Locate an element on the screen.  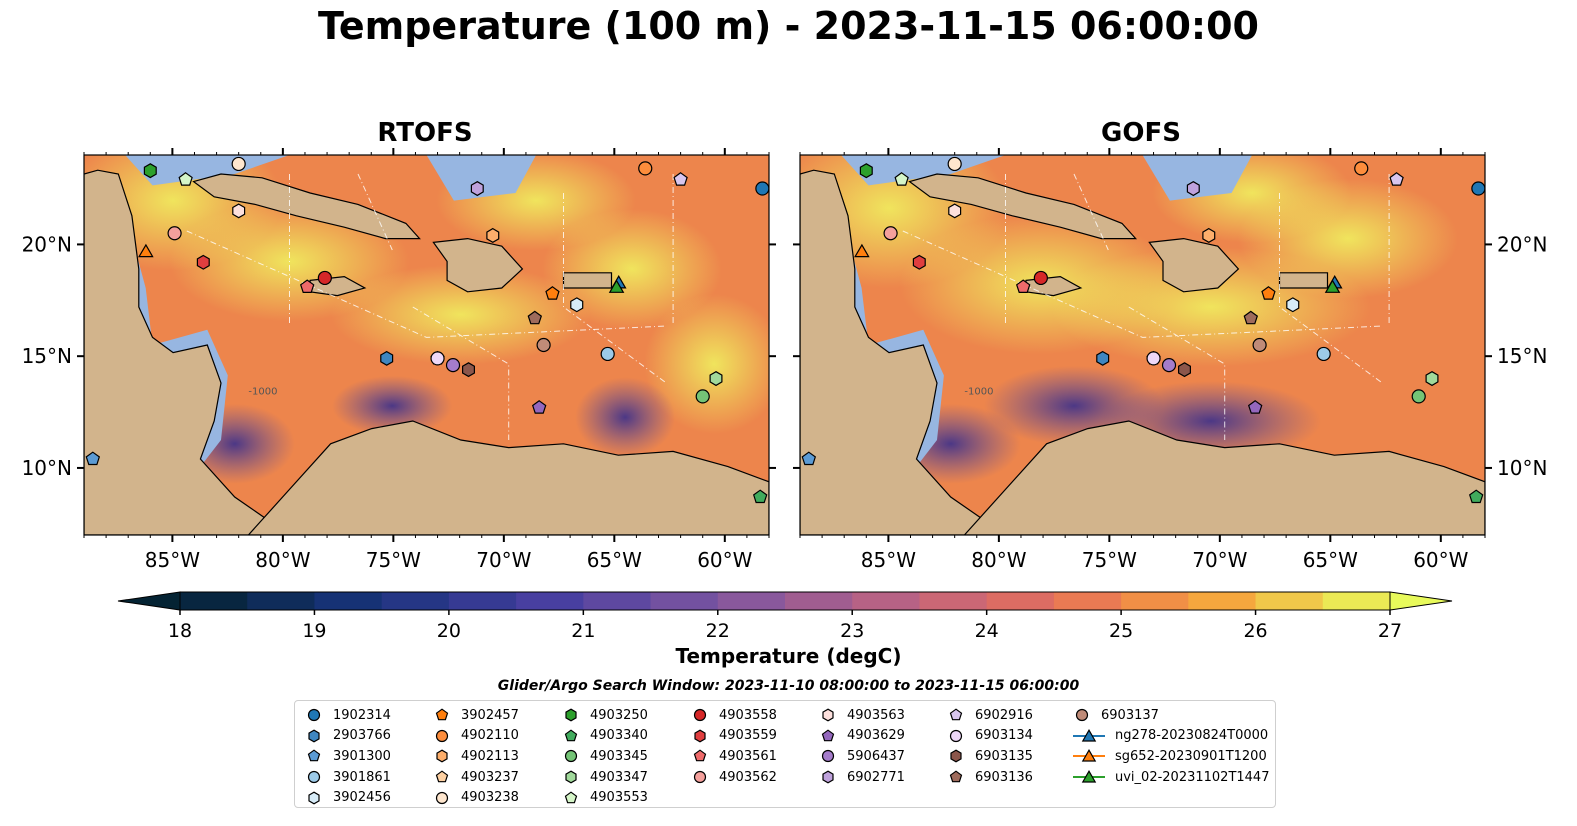
panel-title-gofs: GOFS is located at coordinates (1141, 133).